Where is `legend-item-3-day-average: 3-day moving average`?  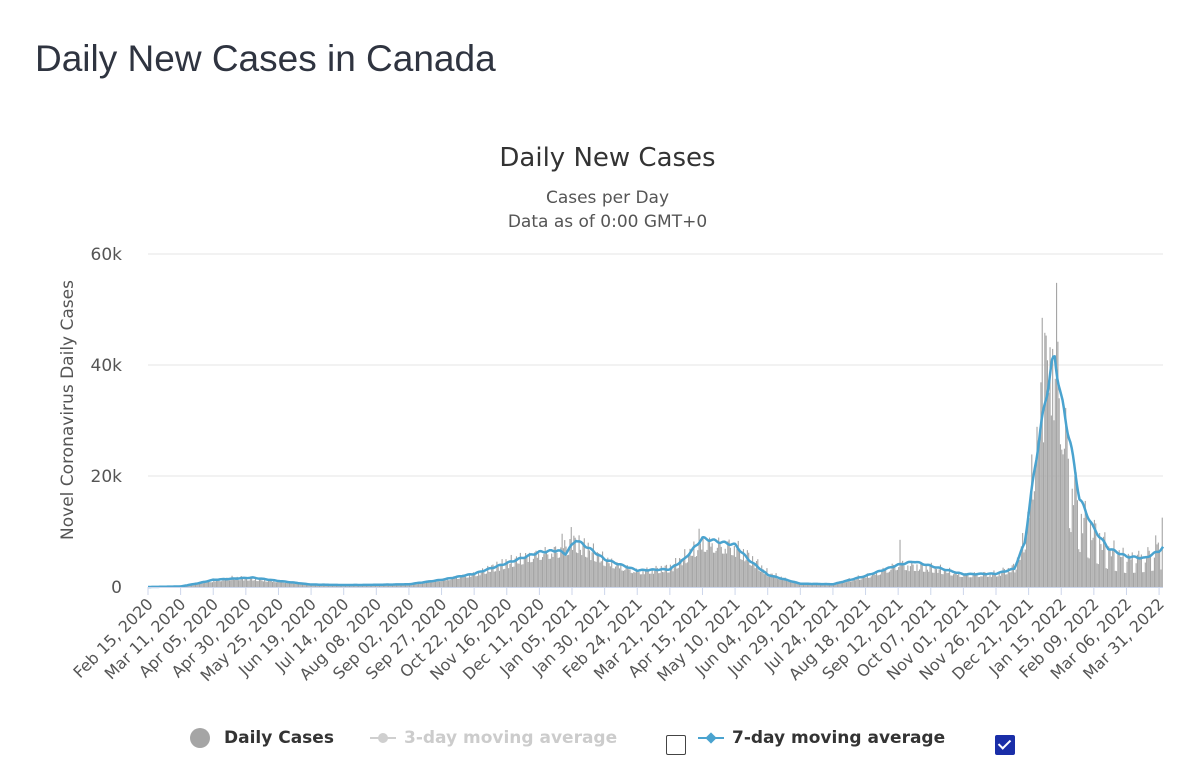
legend-item-3-day-average: 3-day moving average is located at coordinates (493, 738).